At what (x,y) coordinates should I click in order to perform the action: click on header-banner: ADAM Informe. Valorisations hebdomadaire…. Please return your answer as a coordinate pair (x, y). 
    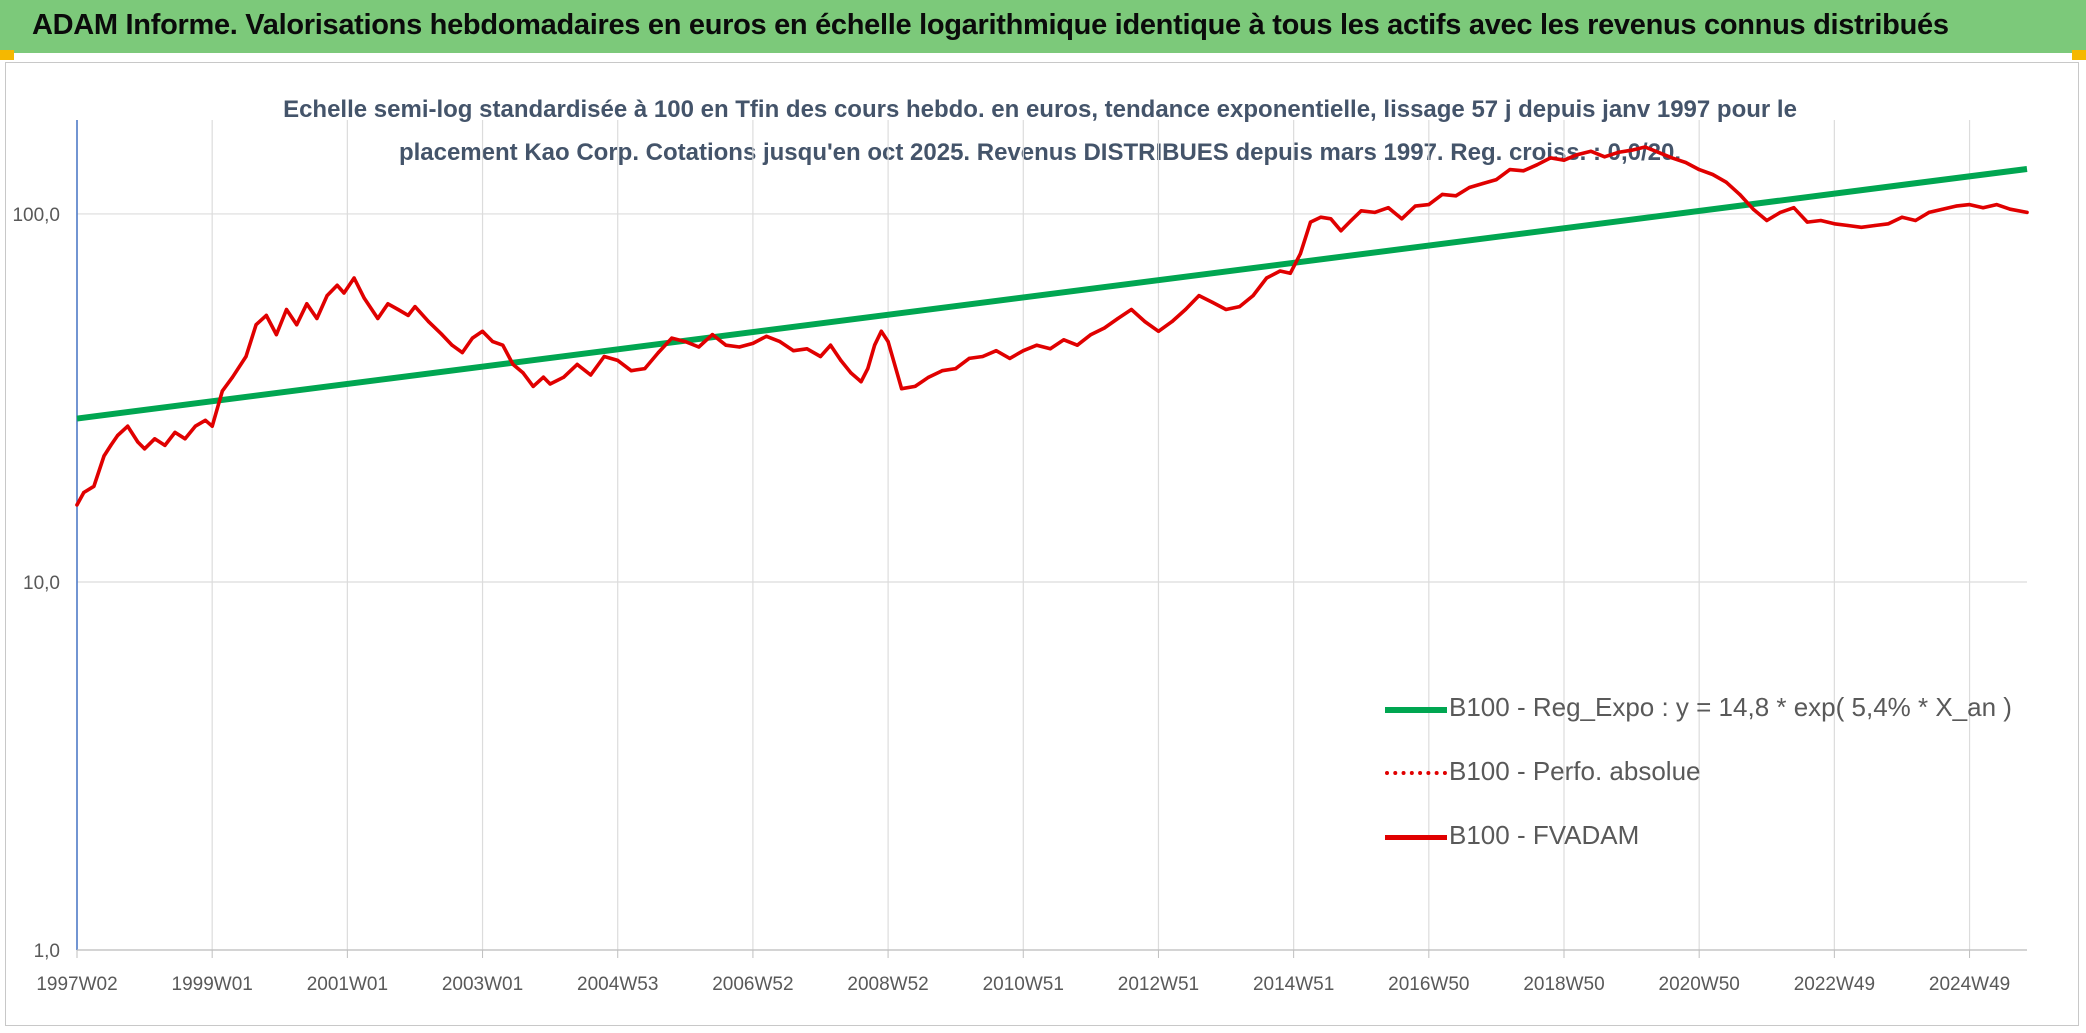
    Looking at the image, I should click on (1043, 28).